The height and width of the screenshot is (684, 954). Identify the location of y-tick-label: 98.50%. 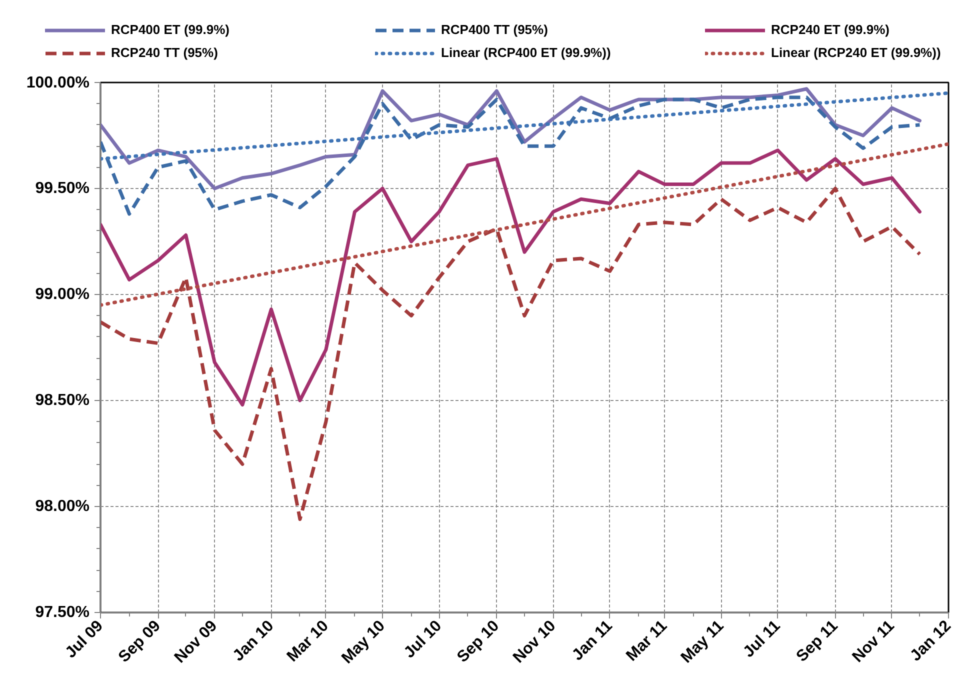
(62, 400).